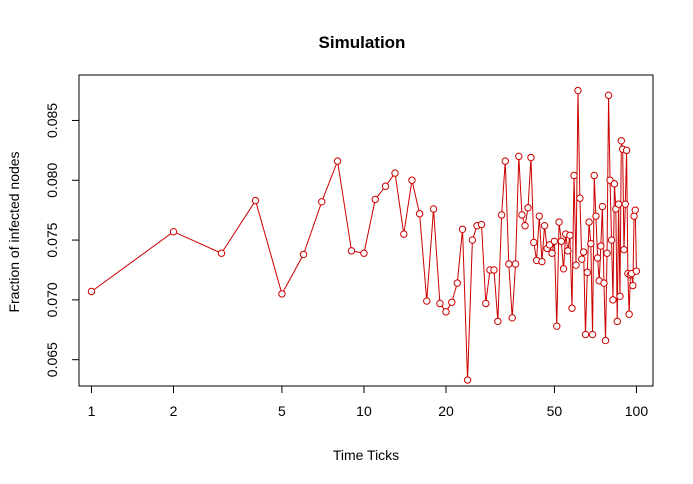 The width and height of the screenshot is (693, 484). What do you see at coordinates (62, 240) in the screenshot?
I see `y-axis: 0.065 0.070 0.075 0.080 0.085` at bounding box center [62, 240].